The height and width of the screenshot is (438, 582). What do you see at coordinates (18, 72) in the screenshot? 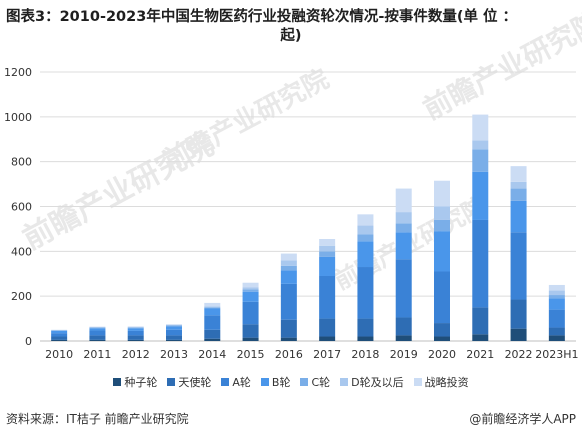
I see `y-tick-label: 1200` at bounding box center [18, 72].